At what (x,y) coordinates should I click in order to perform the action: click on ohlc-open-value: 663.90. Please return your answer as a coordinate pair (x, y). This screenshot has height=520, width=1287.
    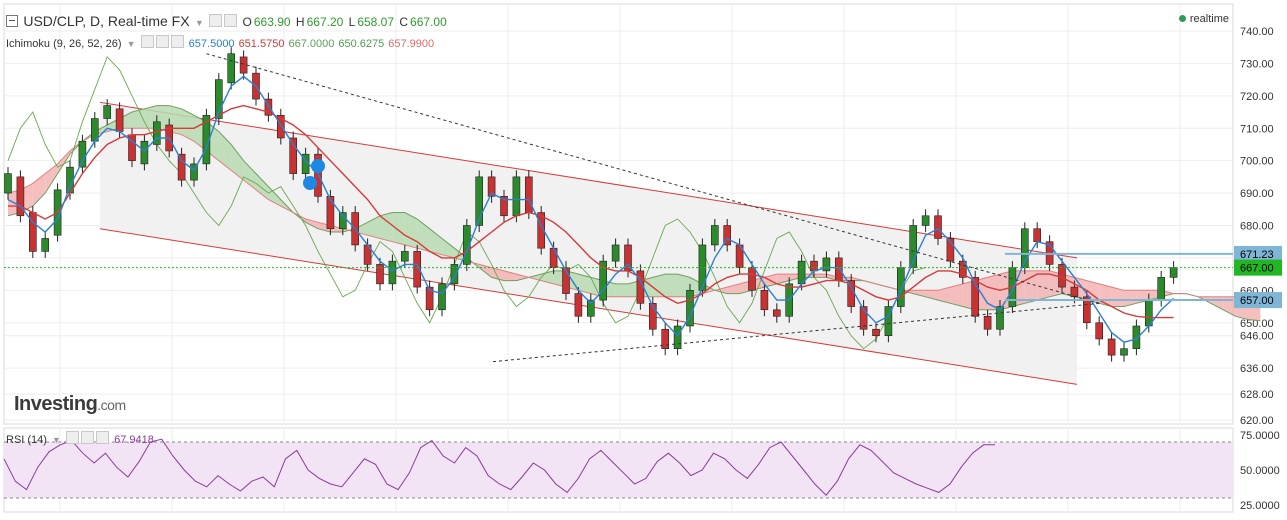
    Looking at the image, I should click on (272, 22).